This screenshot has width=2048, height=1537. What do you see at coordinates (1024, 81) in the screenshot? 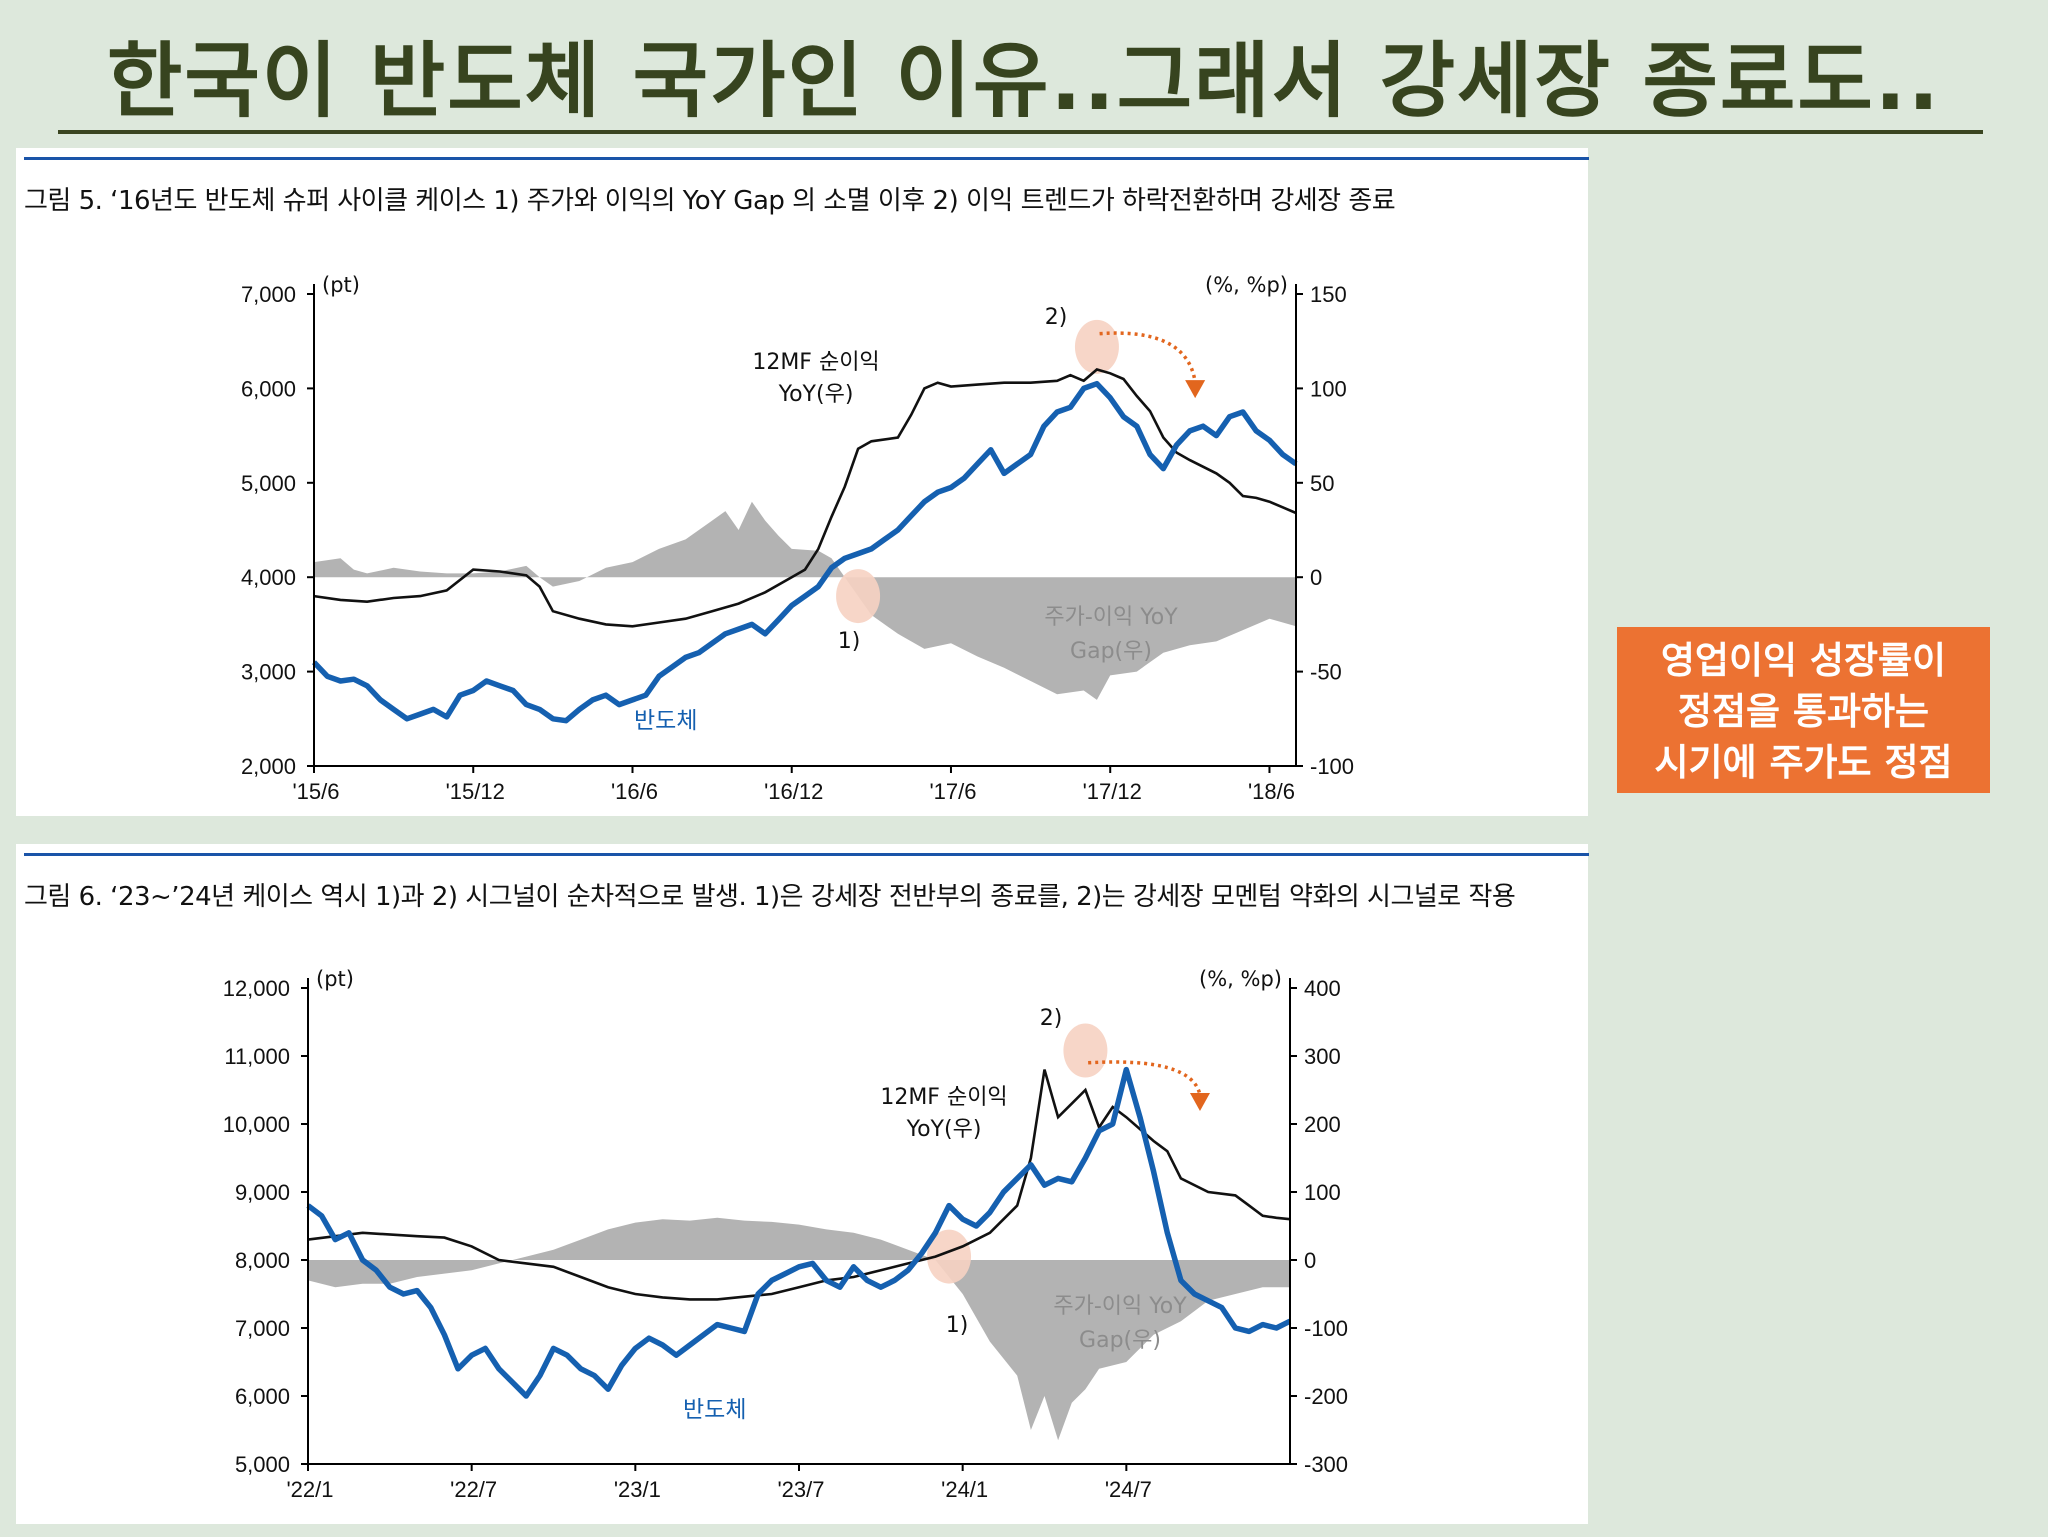
I see `page-title: 한국이 반도체 국가인 이유..그래서 강세장 종료도..` at bounding box center [1024, 81].